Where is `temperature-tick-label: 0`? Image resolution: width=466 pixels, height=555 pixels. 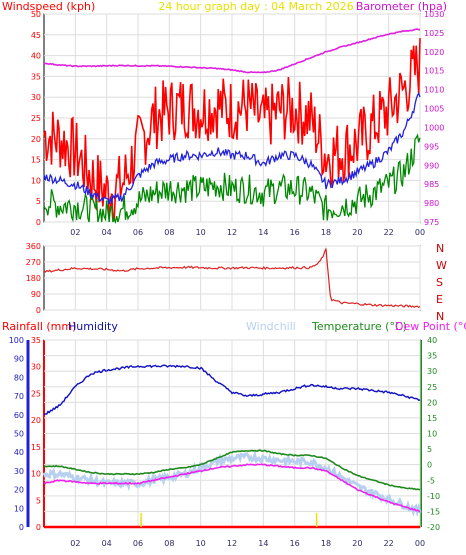
temperature-tick-label: 0 is located at coordinates (429, 465).